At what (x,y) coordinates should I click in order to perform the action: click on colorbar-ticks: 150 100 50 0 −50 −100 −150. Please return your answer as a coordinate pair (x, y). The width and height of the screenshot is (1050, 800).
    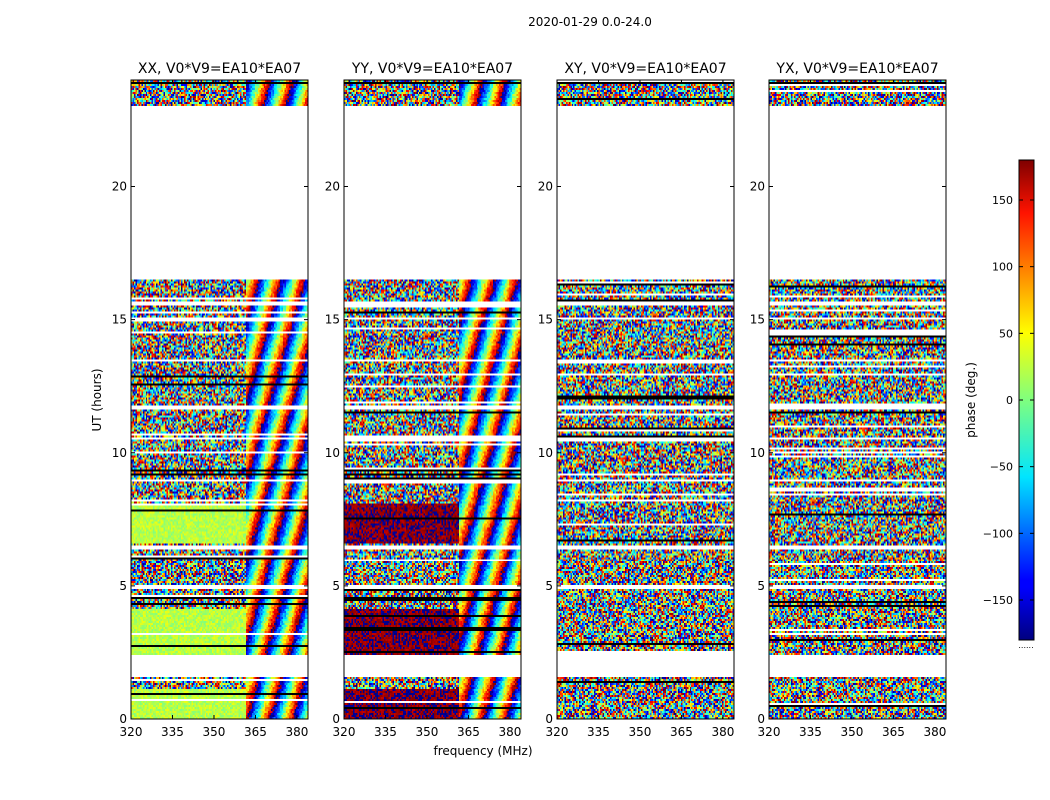
    Looking at the image, I should click on (1008, 400).